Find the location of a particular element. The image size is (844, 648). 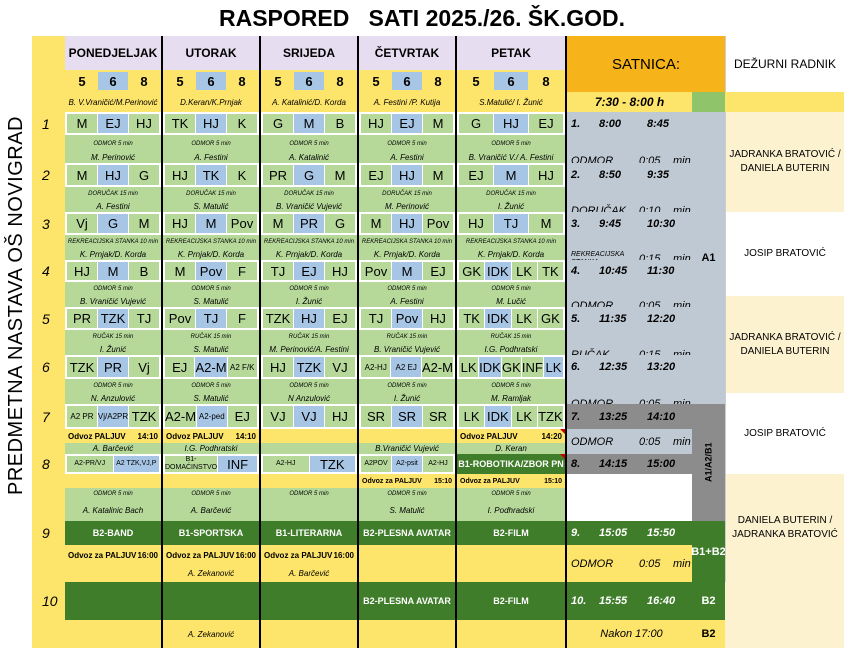

schedule-a: 11:35 is located at coordinates (613, 318).